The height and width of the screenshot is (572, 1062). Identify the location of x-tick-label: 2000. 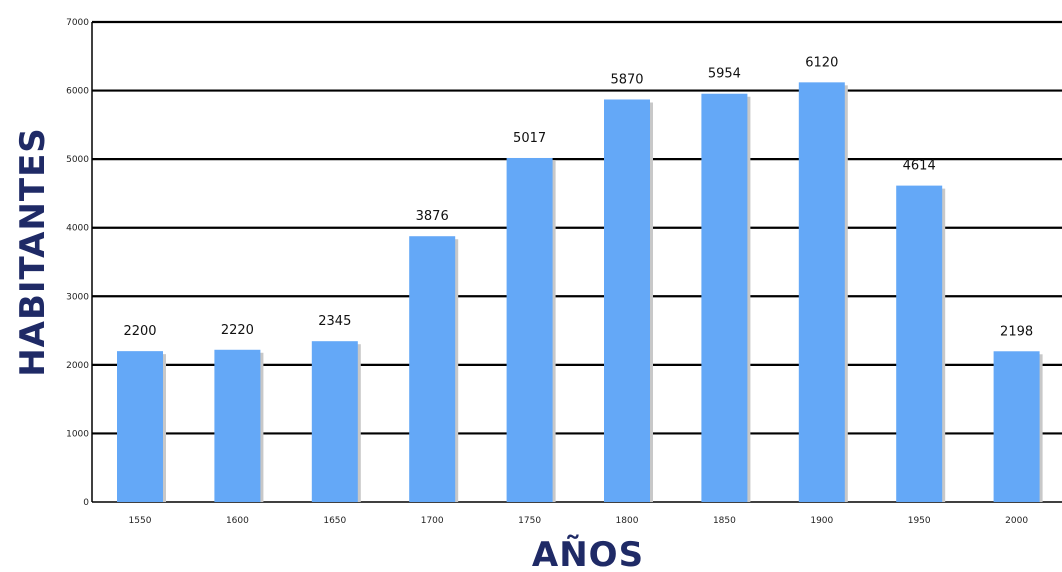
(1016, 521).